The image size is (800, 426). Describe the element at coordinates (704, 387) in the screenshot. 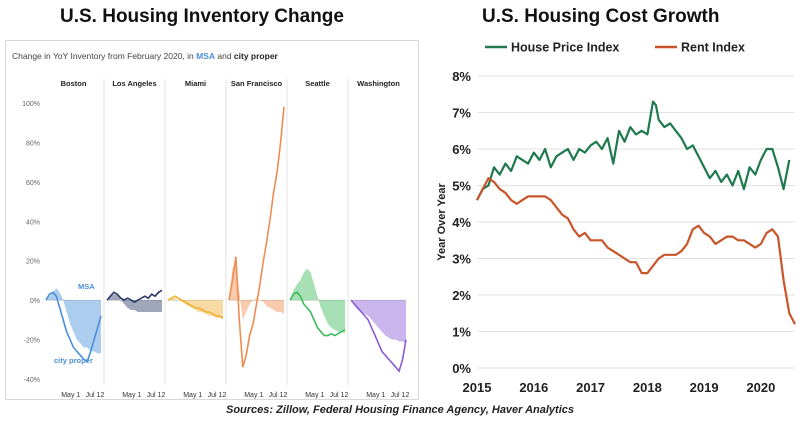

I see `cost-x-tick: 2019` at that location.